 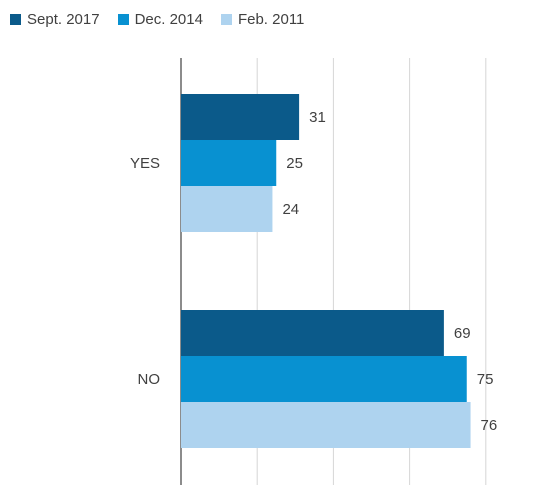 I want to click on legend-item-sept-2017: Sept. 2017, so click(x=55, y=19).